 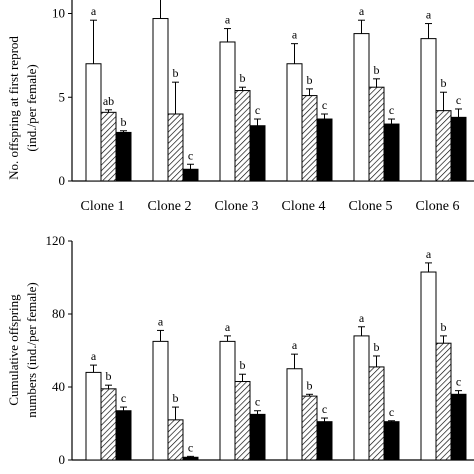 I want to click on top-category-label: Clone 5, so click(x=371, y=206).